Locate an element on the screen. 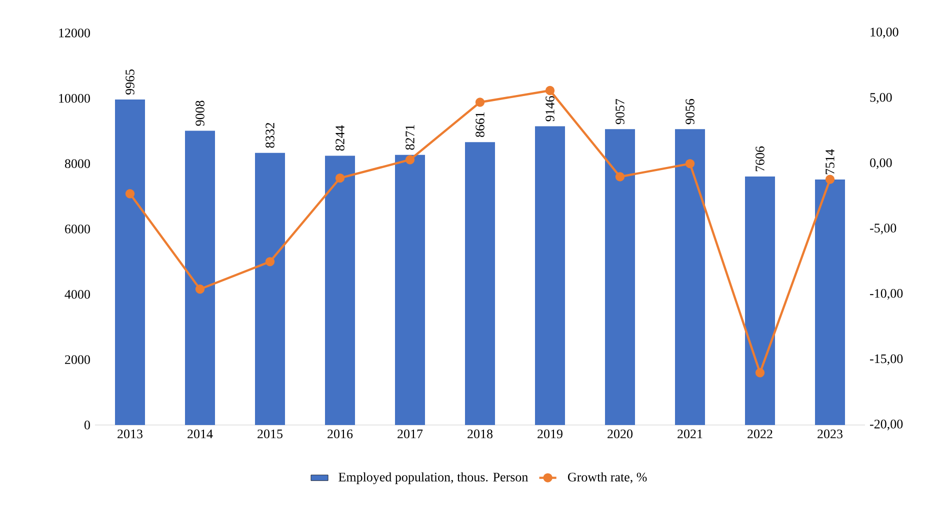 This screenshot has width=948, height=515. x-tick-label: 2018 is located at coordinates (480, 434).